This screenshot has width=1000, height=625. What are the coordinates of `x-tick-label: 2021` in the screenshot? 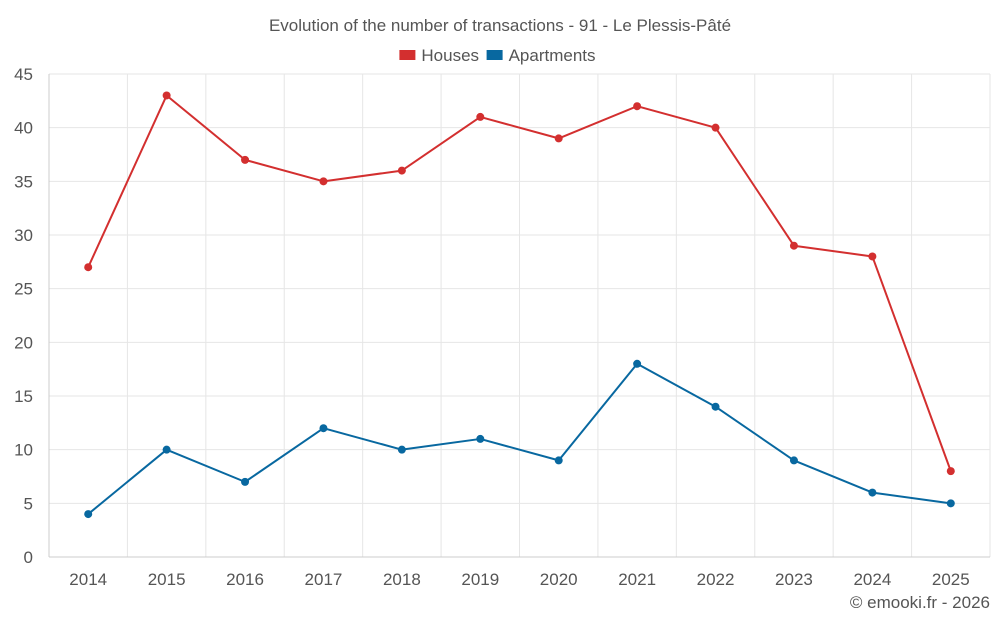 It's located at (637, 579).